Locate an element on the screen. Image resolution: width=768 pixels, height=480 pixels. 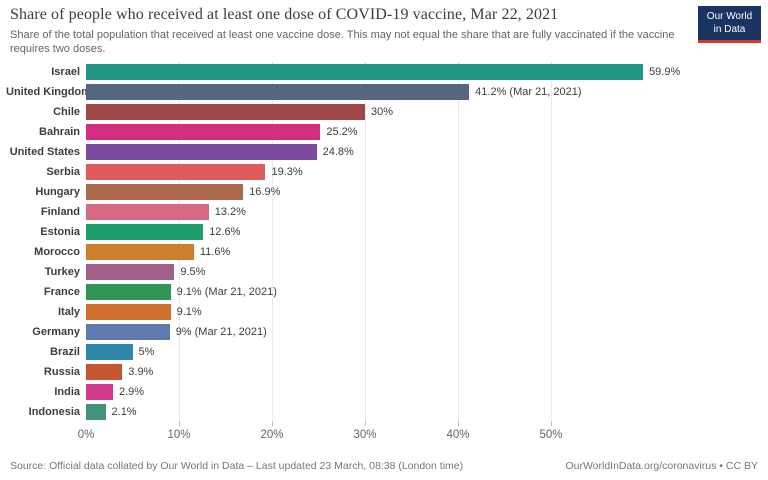
value-label: 16.9% is located at coordinates (265, 192).